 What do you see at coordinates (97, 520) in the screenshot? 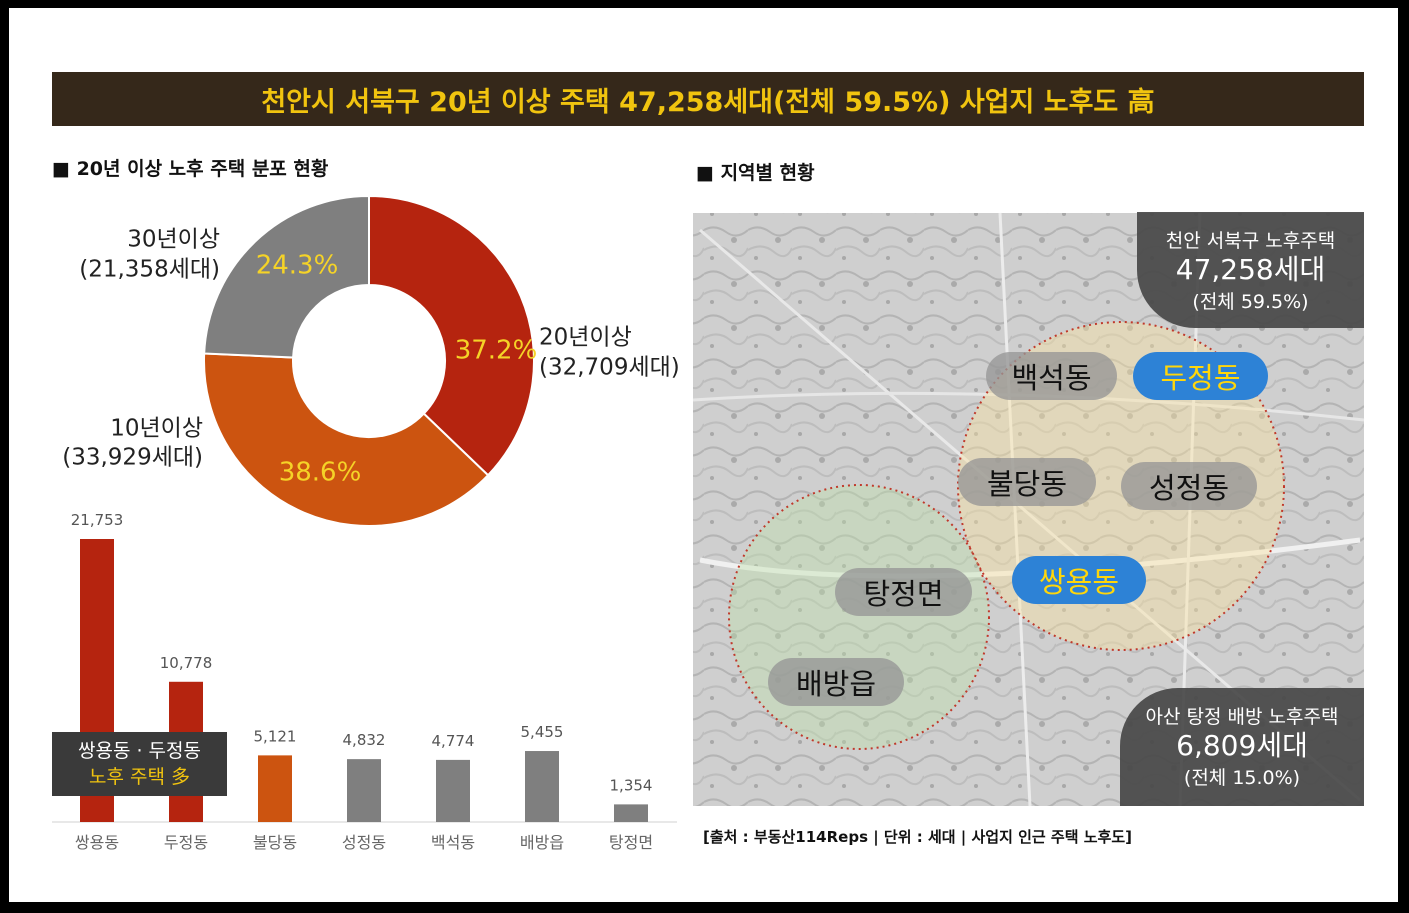
I see `bar-value-label: 21,753` at bounding box center [97, 520].